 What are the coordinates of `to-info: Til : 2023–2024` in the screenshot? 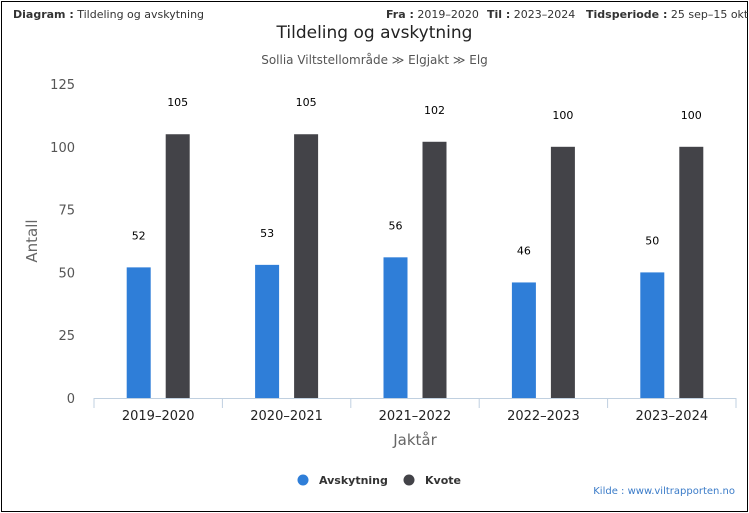 It's located at (531, 14).